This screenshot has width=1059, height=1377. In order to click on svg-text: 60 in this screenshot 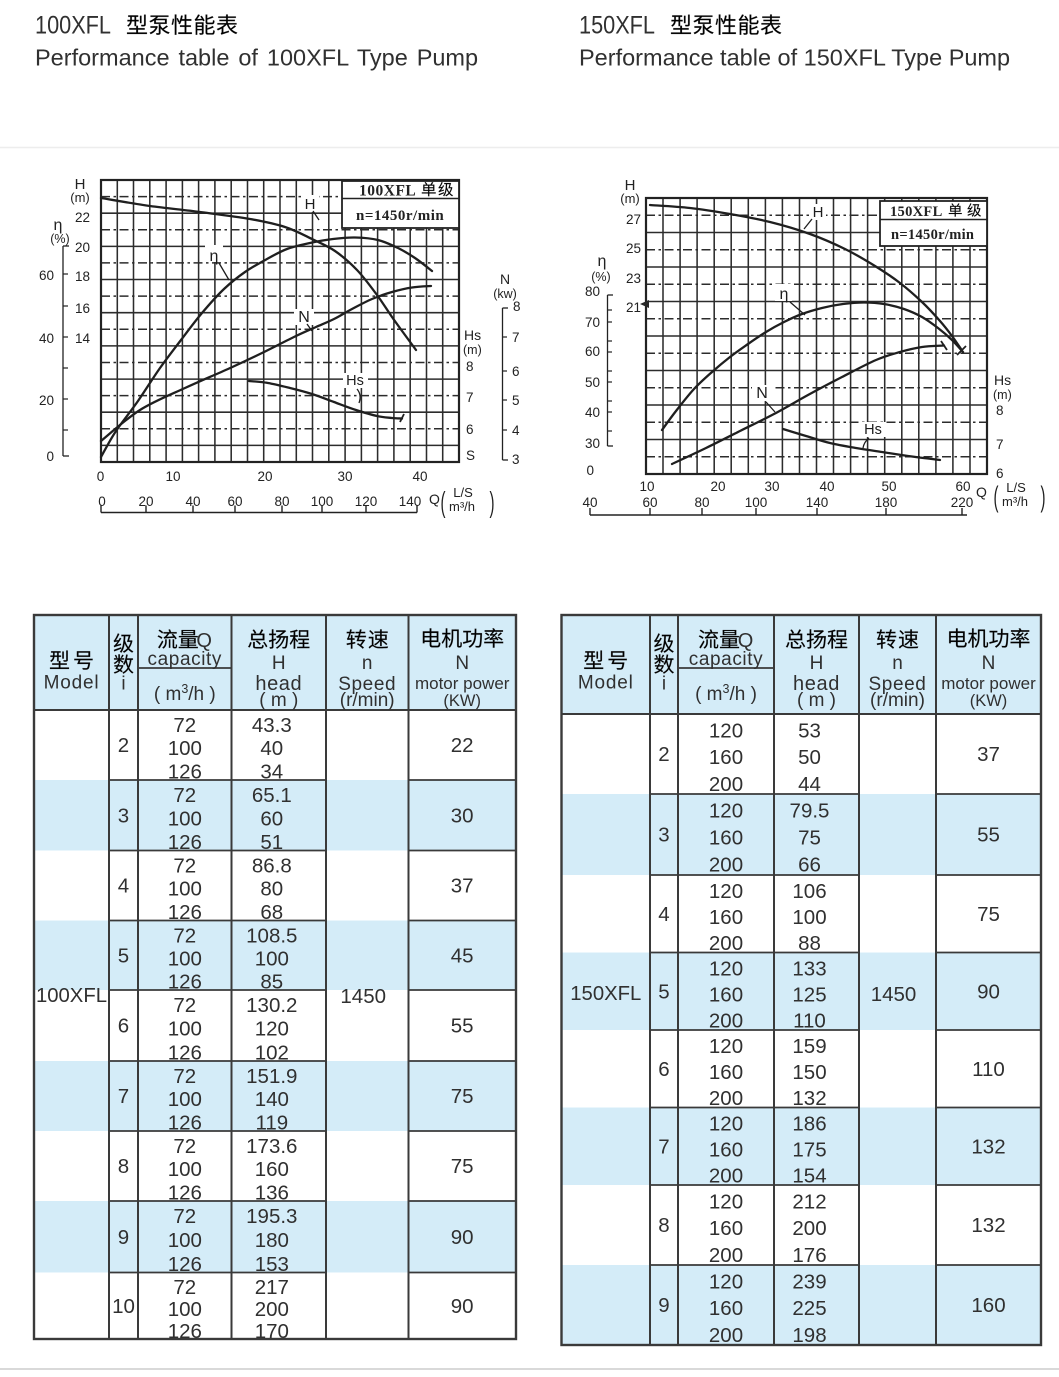, I will do `click(649, 502)`.